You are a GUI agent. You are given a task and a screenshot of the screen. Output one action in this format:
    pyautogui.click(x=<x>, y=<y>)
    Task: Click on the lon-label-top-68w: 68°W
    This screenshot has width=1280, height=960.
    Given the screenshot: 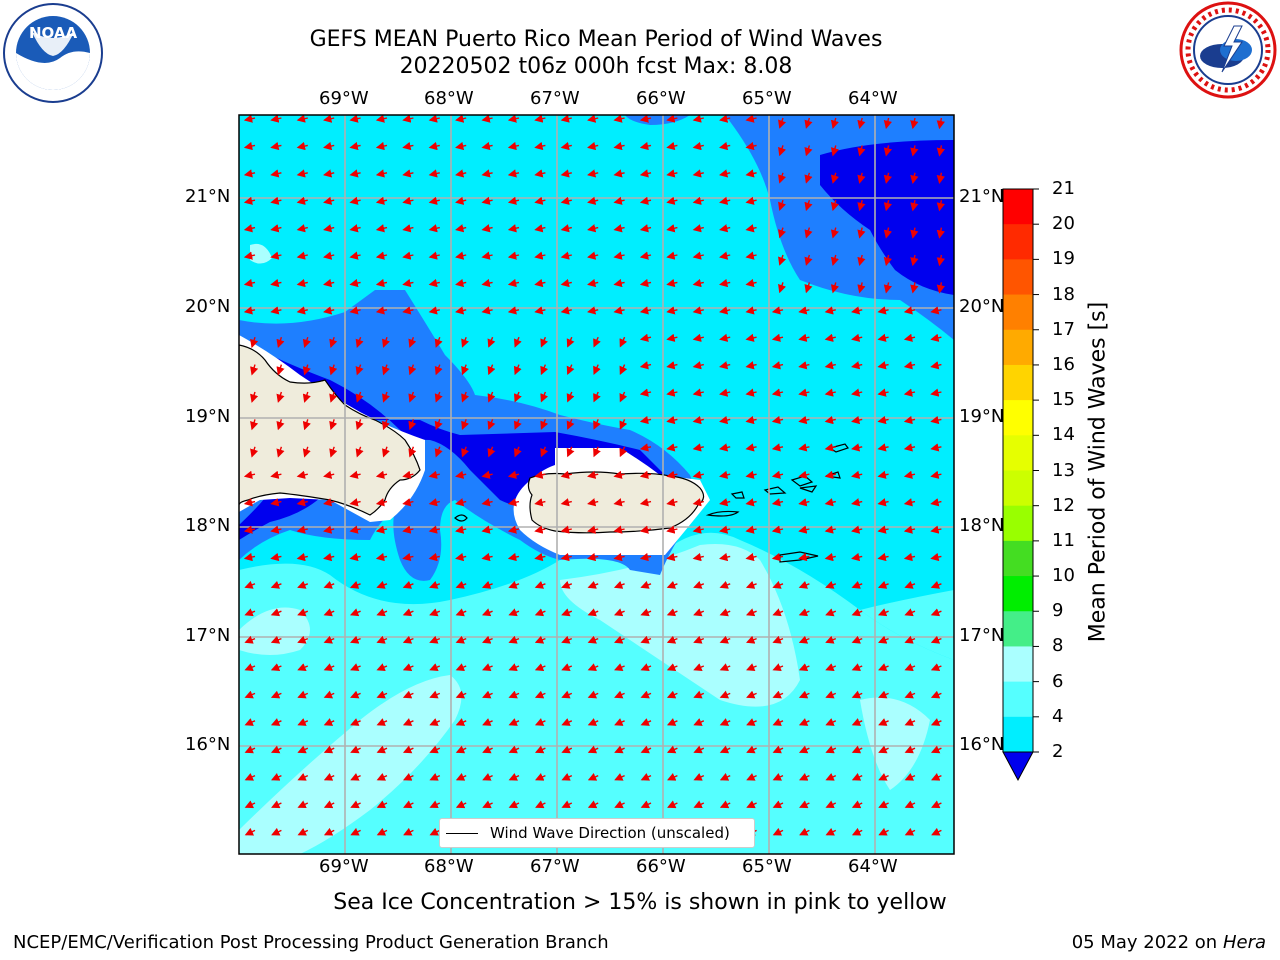 What is the action you would take?
    pyautogui.click(x=449, y=98)
    